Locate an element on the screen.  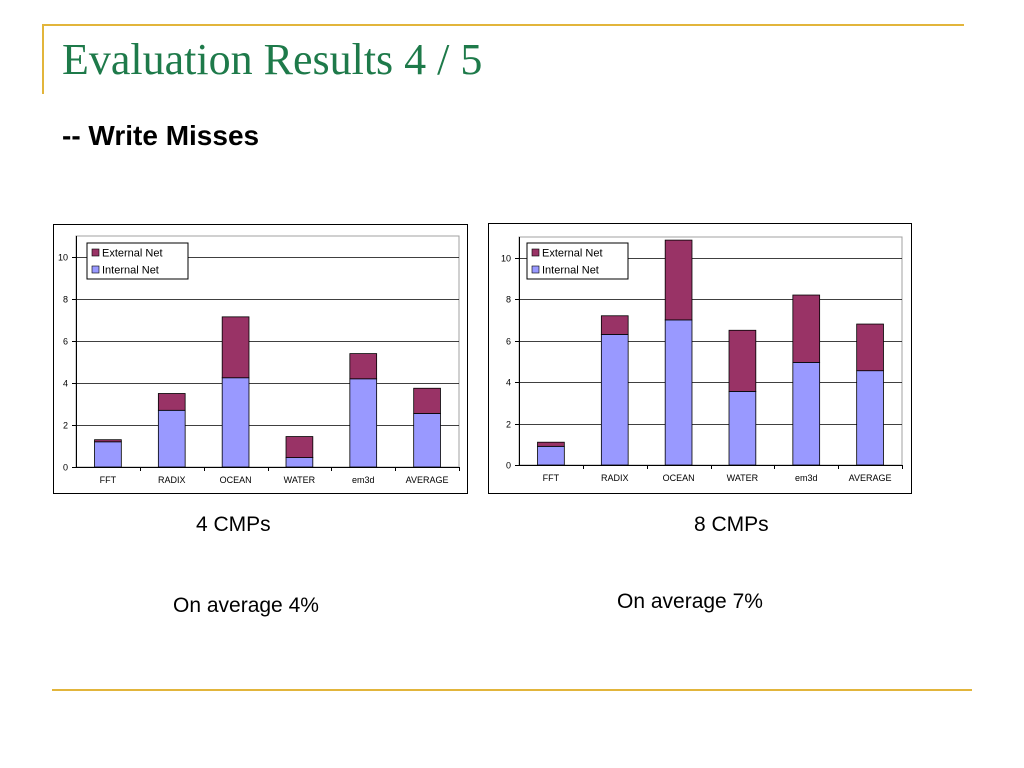
chart1-xtick-label-radix: RADIX is located at coordinates (615, 478).